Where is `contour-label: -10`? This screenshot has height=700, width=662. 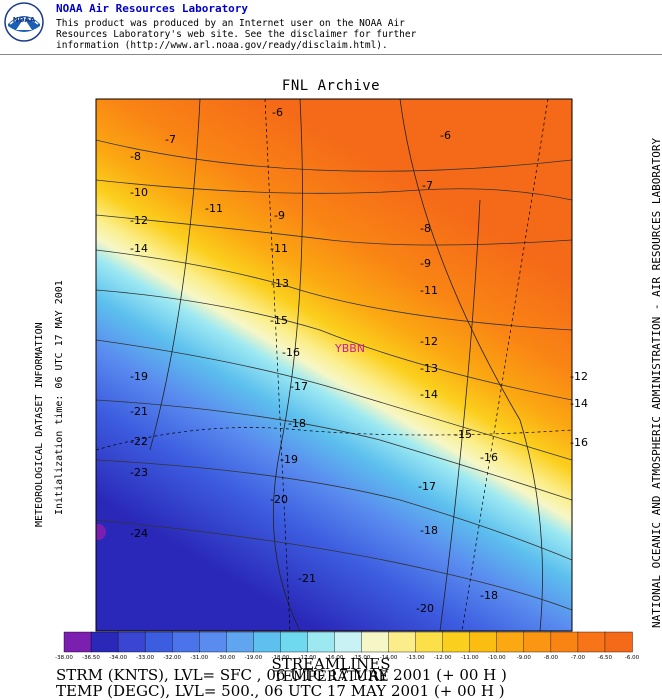 contour-label: -10 is located at coordinates (139, 192).